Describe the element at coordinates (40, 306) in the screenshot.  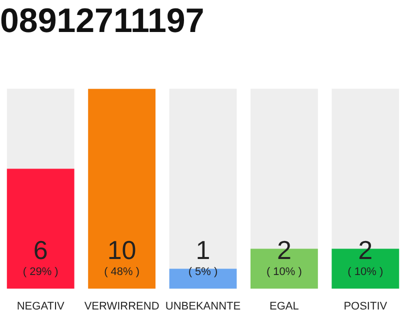
I see `x-tick-label: NEGATIV` at that location.